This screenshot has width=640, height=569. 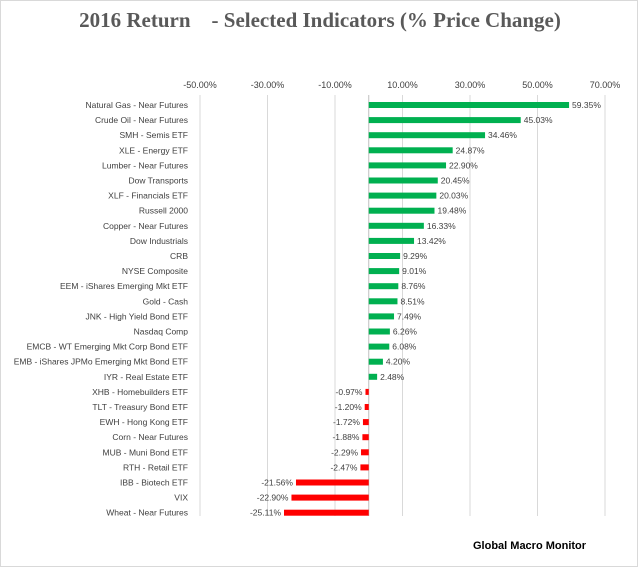 I want to click on data-label: 4.20%, so click(x=398, y=362).